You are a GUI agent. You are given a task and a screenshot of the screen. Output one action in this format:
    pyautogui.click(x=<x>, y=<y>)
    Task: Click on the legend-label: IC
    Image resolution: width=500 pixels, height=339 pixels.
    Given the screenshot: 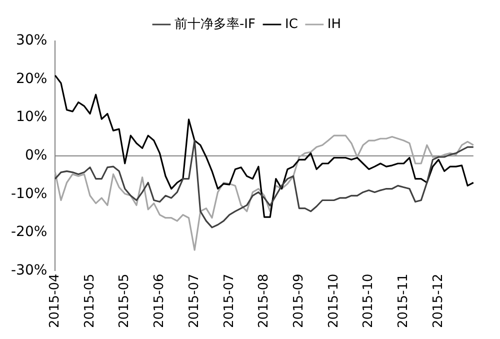 What is the action you would take?
    pyautogui.click(x=291, y=24)
    